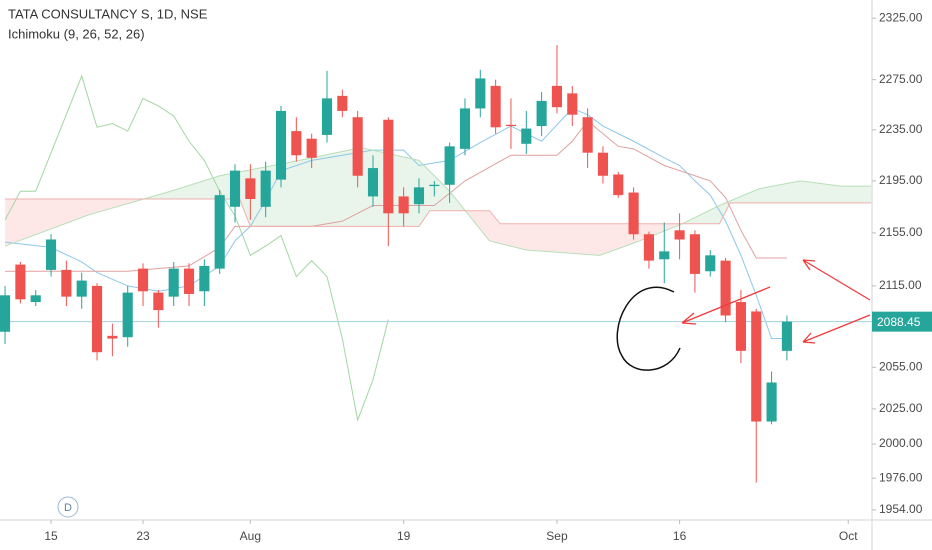  Describe the element at coordinates (76, 33) in the screenshot. I see `indicator-label: Ichimoku (9, 26, 52, 26)` at that location.